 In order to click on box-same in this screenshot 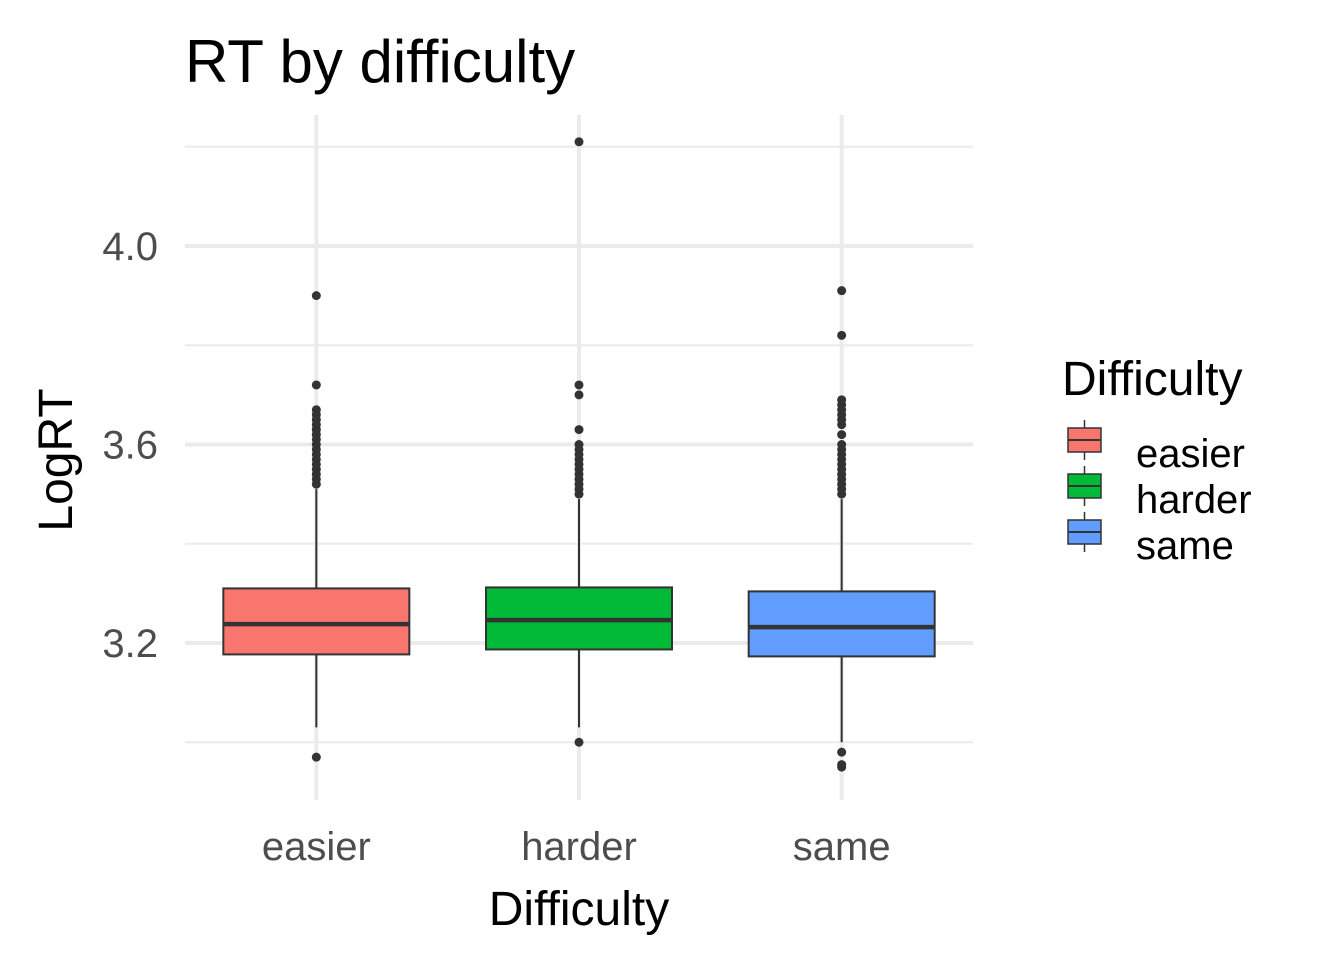, I will do `click(841, 529)`.